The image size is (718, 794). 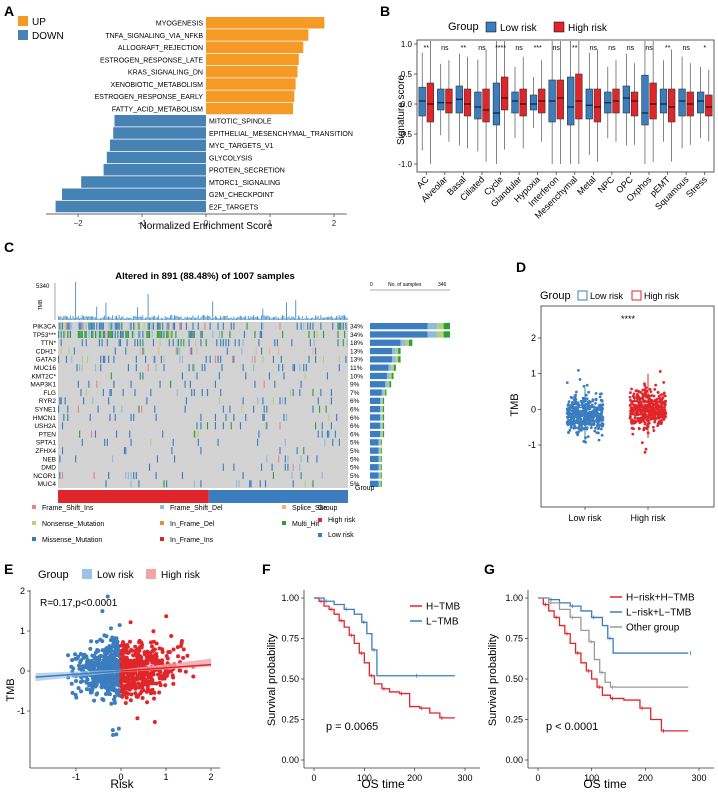 I want to click on gene-percent: 6%, so click(x=355, y=410).